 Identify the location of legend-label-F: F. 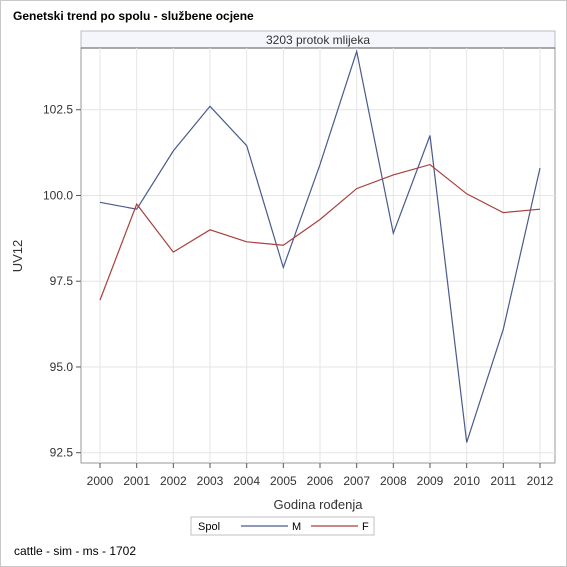
(365, 527).